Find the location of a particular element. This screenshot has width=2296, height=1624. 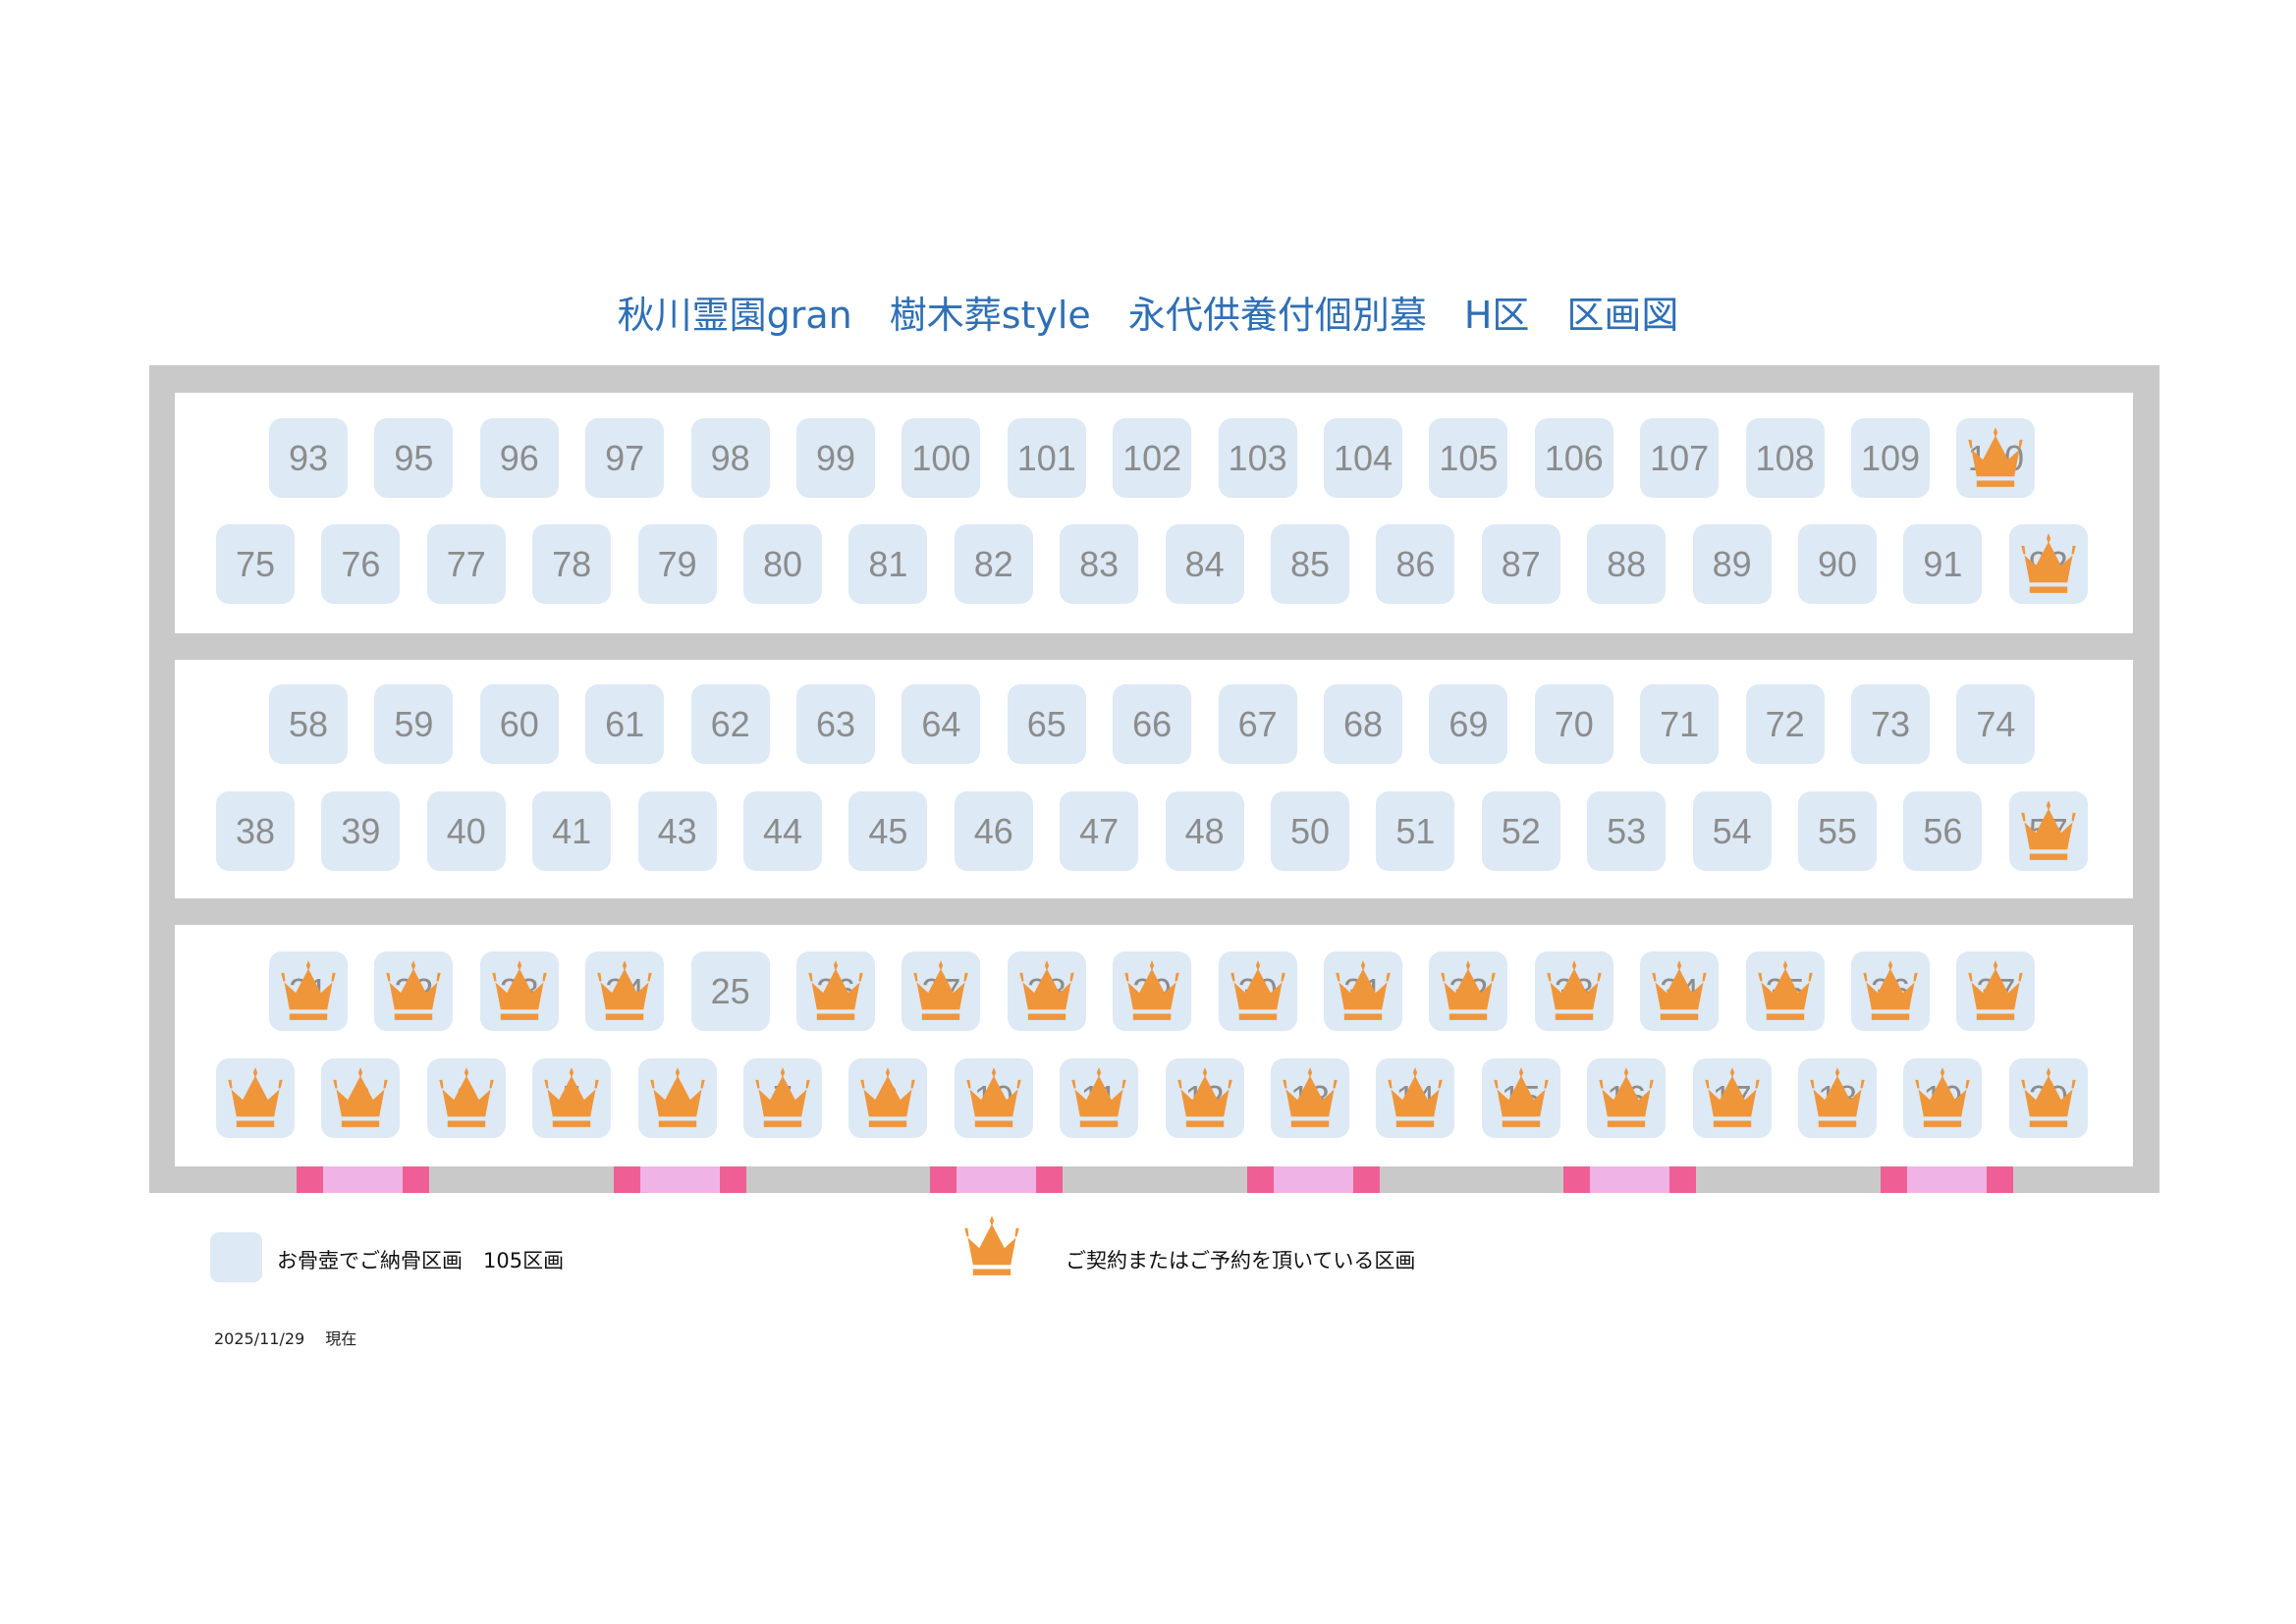

plot-number: 87 is located at coordinates (1521, 564).